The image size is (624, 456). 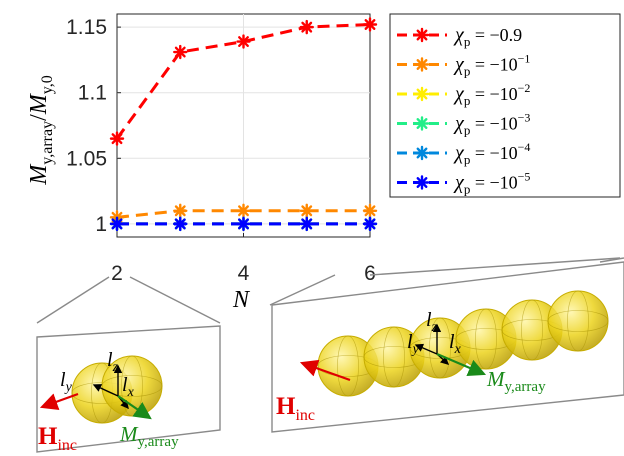 What do you see at coordinates (295, 408) in the screenshot?
I see `inset-n6-h-label: Hinc` at bounding box center [295, 408].